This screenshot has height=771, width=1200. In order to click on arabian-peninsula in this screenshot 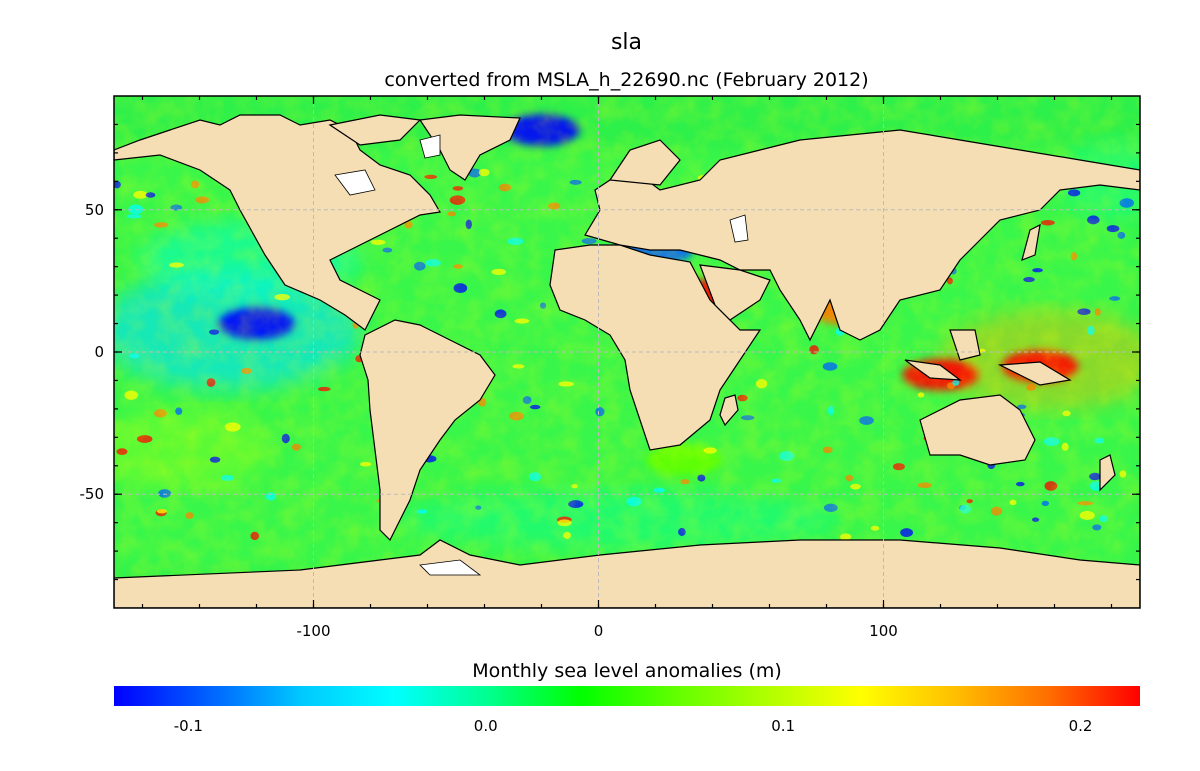, I will do `click(735, 292)`.